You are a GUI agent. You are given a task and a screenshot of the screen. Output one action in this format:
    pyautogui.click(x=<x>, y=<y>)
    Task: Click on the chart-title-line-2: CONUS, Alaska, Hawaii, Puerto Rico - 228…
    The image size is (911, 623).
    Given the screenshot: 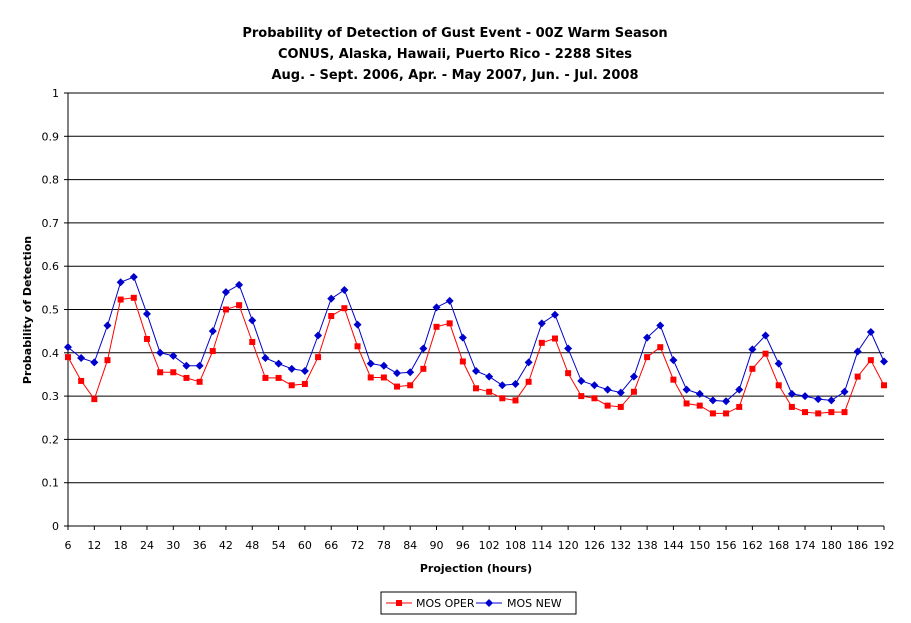 What is the action you would take?
    pyautogui.click(x=455, y=54)
    